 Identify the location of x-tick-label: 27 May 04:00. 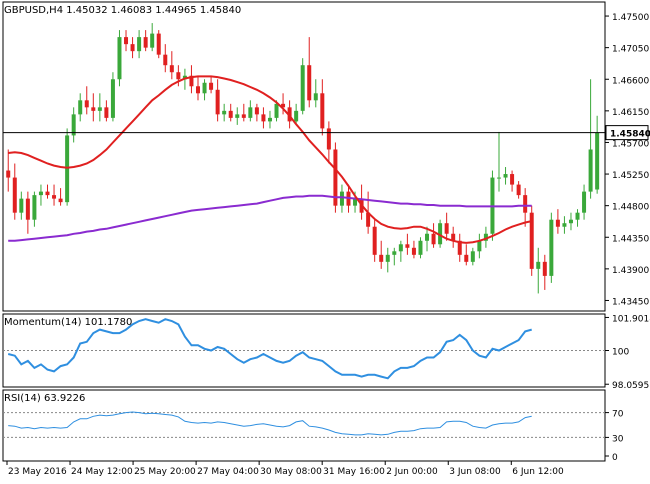
(228, 472).